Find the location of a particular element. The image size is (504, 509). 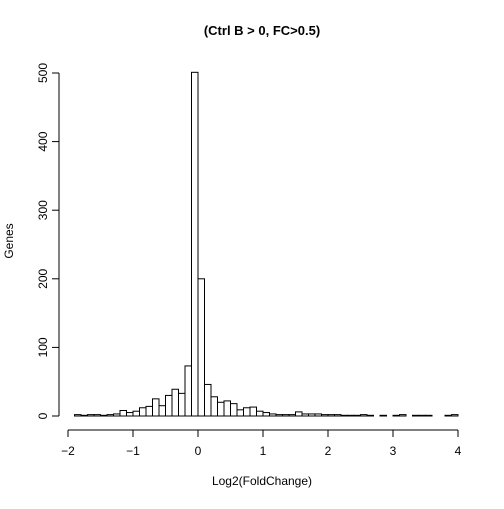

x-tick-label: −2 is located at coordinates (68, 451).